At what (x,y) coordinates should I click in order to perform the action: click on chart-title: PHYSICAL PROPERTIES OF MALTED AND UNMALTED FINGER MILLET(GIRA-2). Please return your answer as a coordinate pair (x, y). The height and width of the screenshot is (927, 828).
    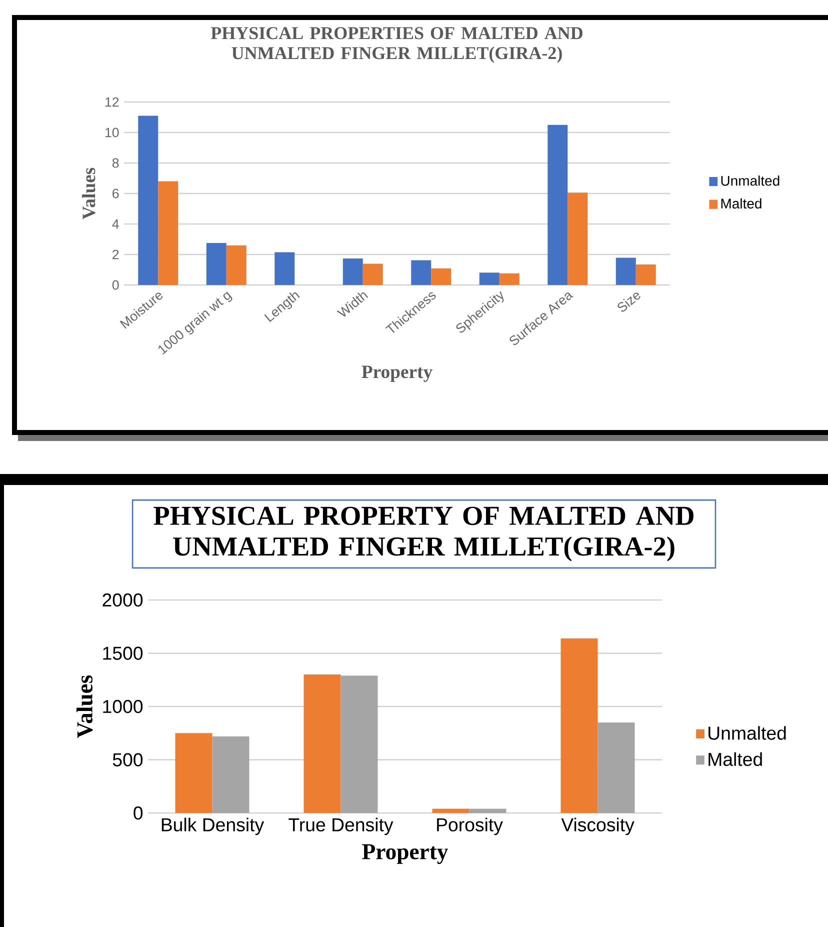
    Looking at the image, I should click on (396, 45).